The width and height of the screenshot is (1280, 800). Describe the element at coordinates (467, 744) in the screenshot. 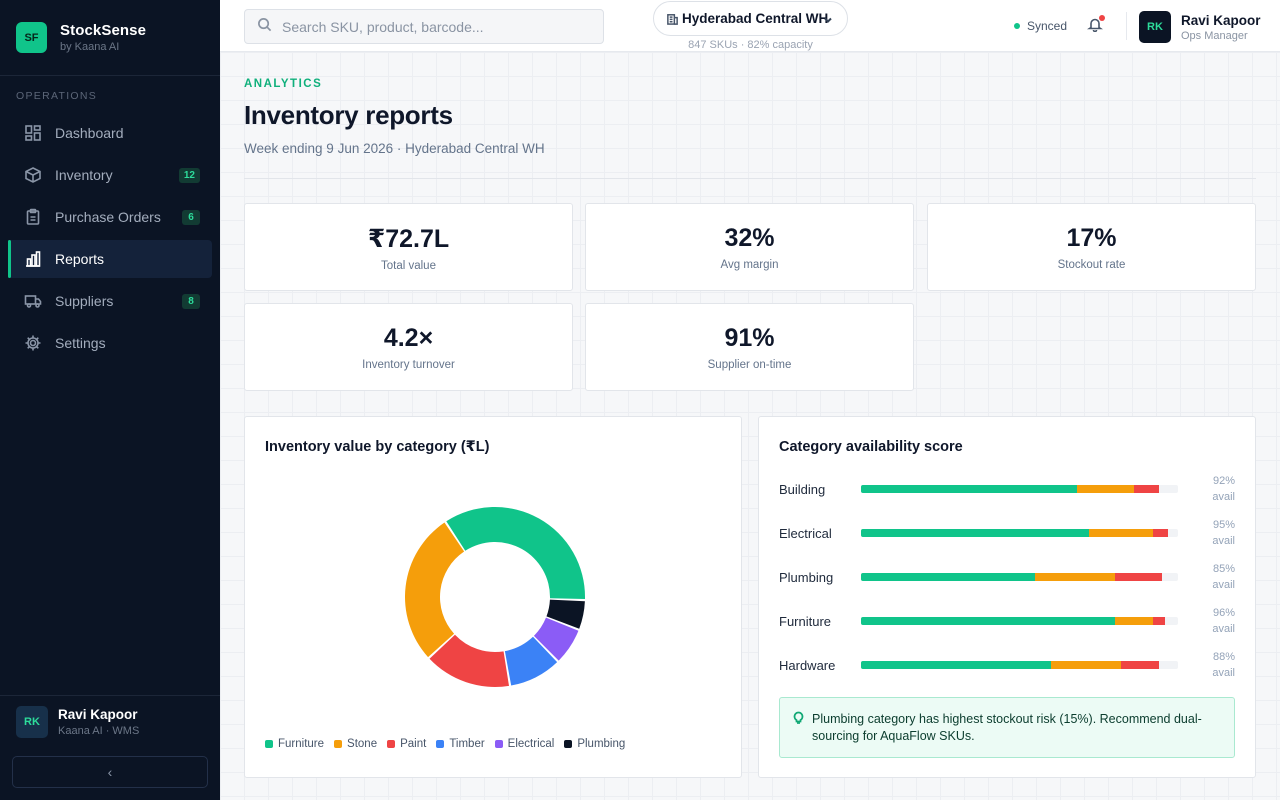

I see `legend-label: Timber` at that location.